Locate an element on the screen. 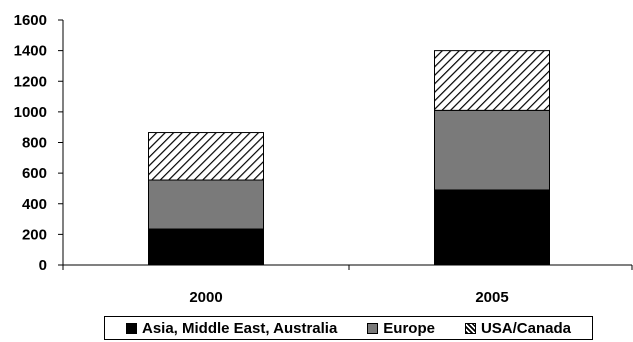 The height and width of the screenshot is (342, 633). legend-item: USA/Canada is located at coordinates (517, 328).